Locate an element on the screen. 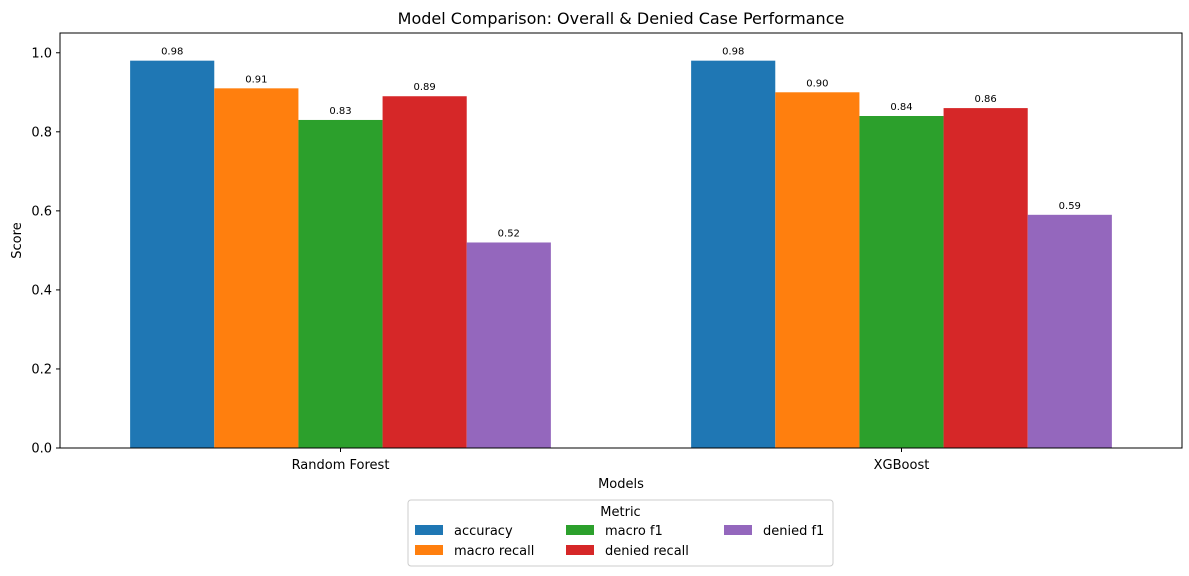  y-tick-label: 1.0 is located at coordinates (41, 53).